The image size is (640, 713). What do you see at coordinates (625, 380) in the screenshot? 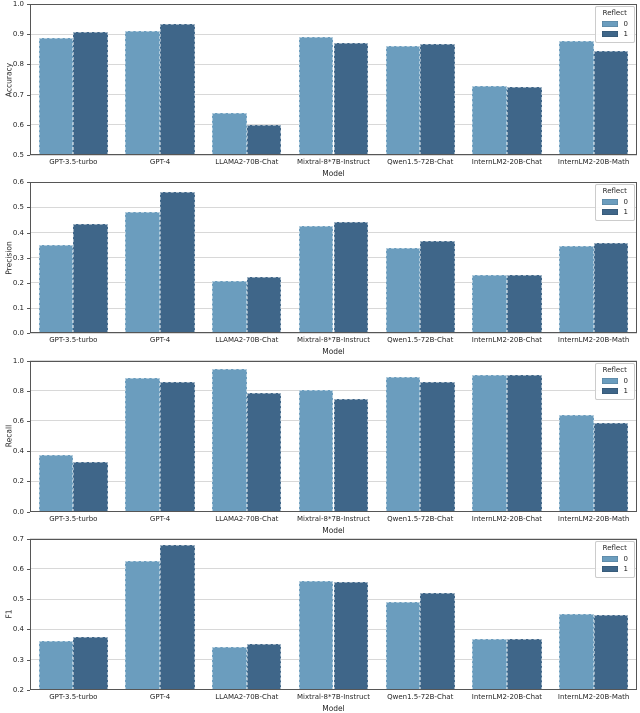
I see `legend-label: 0` at bounding box center [625, 380].